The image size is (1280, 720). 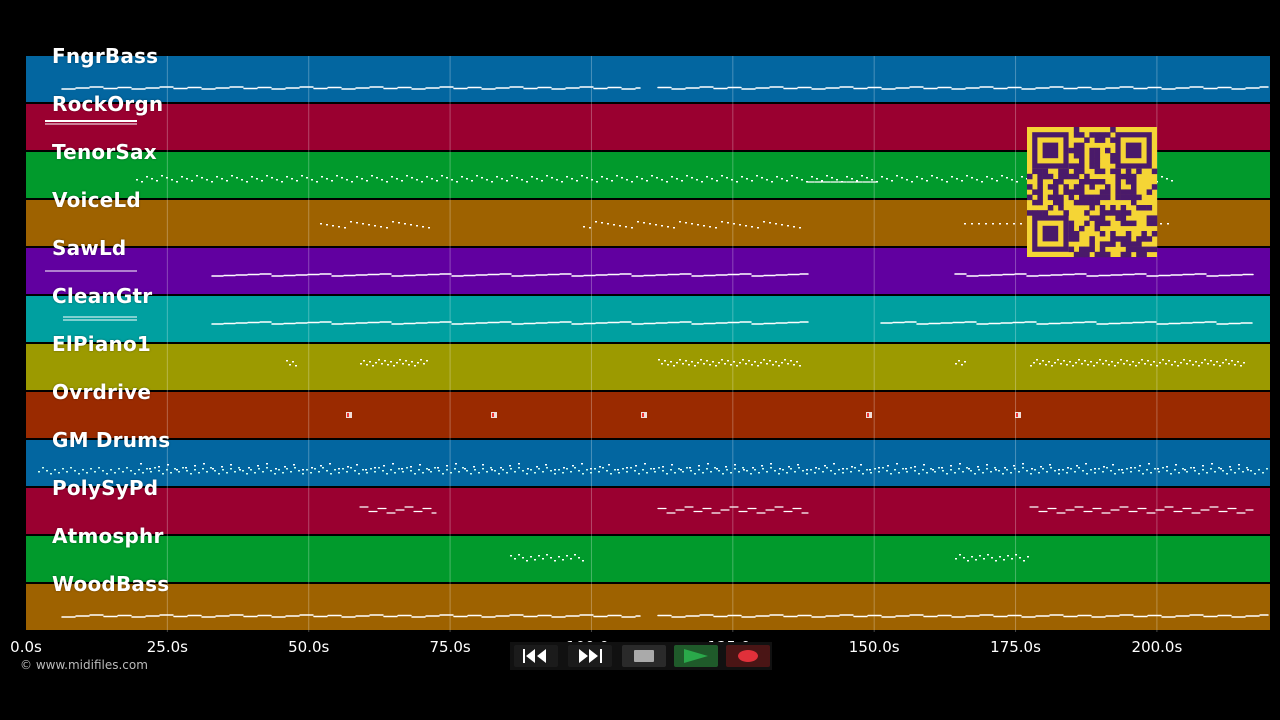 What do you see at coordinates (1157, 647) in the screenshot?
I see `tick-label: 200.0s` at bounding box center [1157, 647].